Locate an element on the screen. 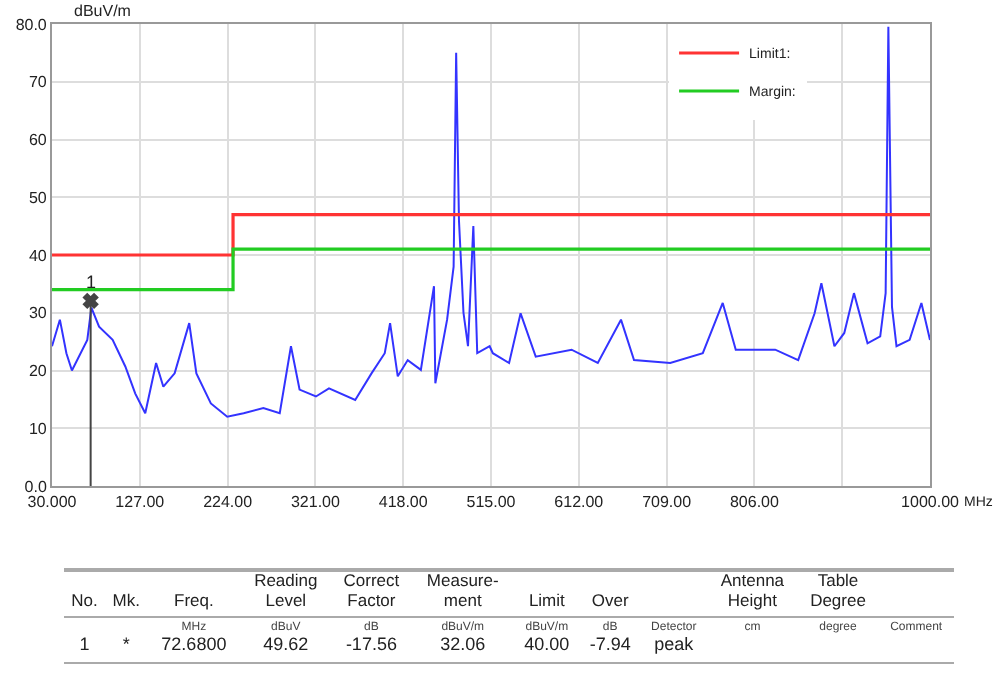 The image size is (994, 698). text: 72.6800 is located at coordinates (194, 648).